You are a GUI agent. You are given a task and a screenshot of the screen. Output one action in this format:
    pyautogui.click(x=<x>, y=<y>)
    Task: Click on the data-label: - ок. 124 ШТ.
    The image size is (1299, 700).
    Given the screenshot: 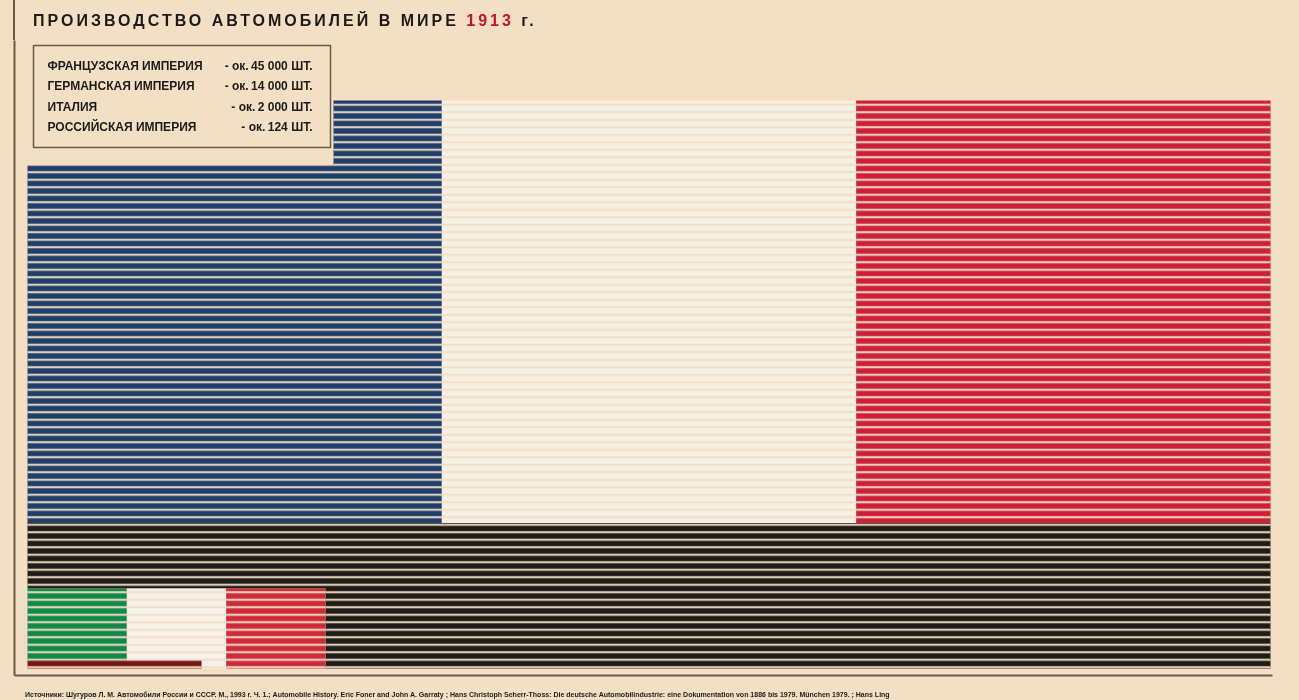 What is the action you would take?
    pyautogui.click(x=277, y=127)
    